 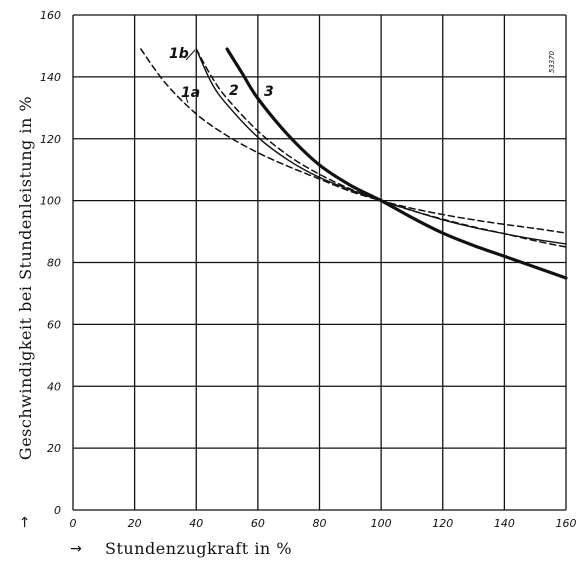 What do you see at coordinates (258, 523) in the screenshot?
I see `x-tick-label: 60` at bounding box center [258, 523].